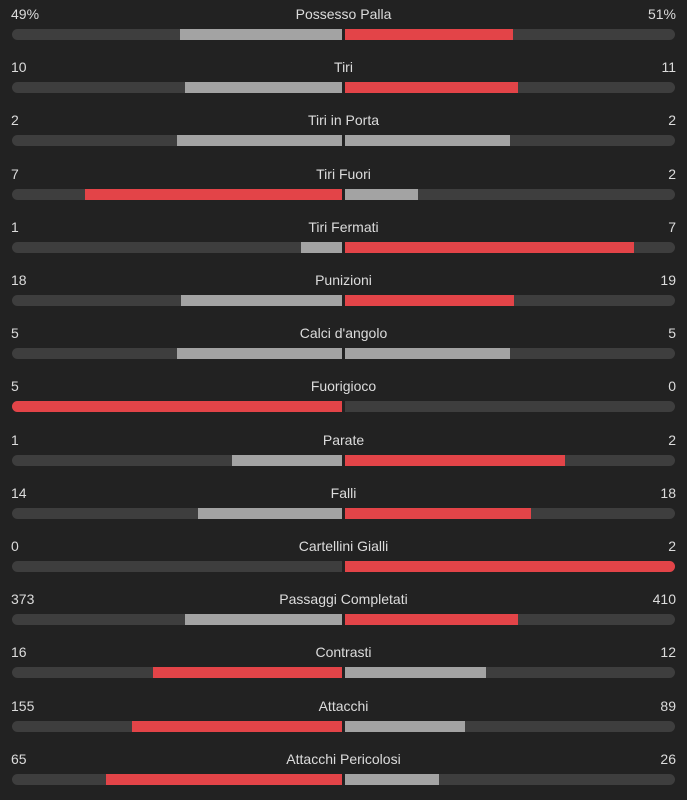 This screenshot has height=800, width=687. What do you see at coordinates (668, 706) in the screenshot?
I see `stat-away-value: 89` at bounding box center [668, 706].